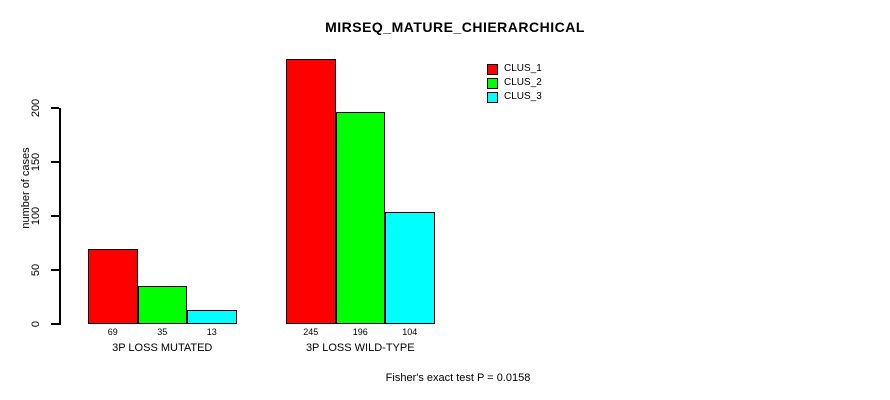 Image resolution: width=890 pixels, height=400 pixels. I want to click on y-axis-tick-label: 50, so click(36, 270).